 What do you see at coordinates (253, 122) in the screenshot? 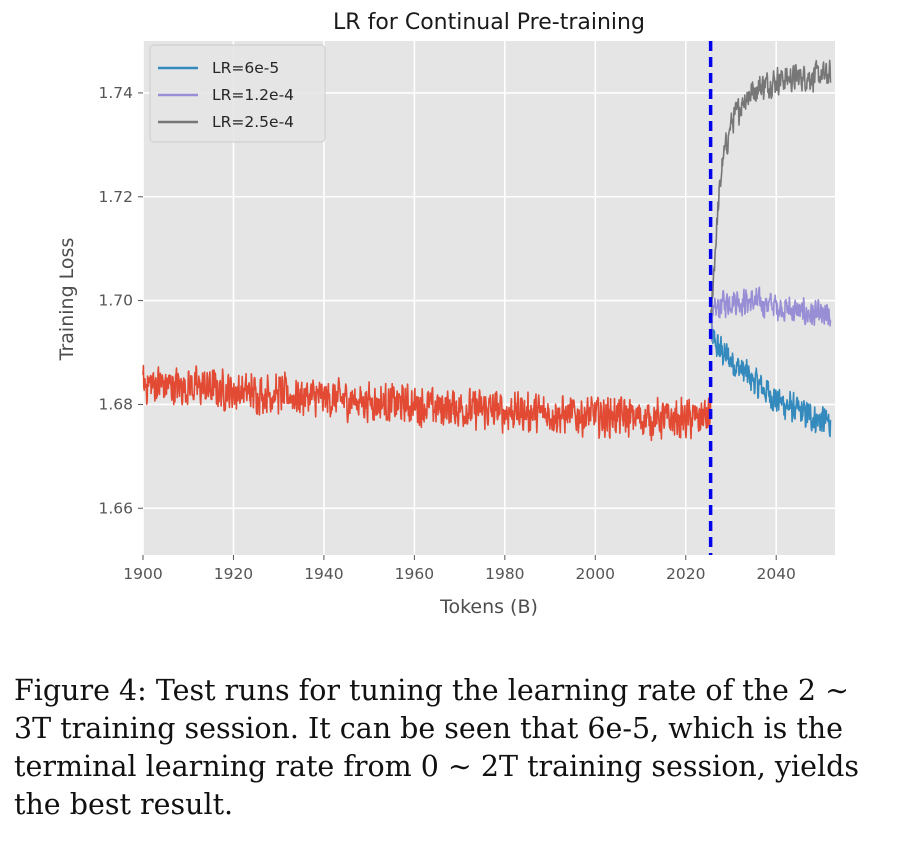
I see `legend-label: LR=2.5e-4` at bounding box center [253, 122].